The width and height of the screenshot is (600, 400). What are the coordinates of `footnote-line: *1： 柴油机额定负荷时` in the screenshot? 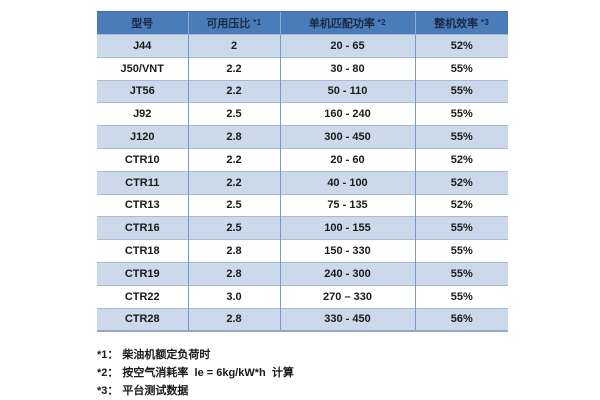 It's located at (195, 355).